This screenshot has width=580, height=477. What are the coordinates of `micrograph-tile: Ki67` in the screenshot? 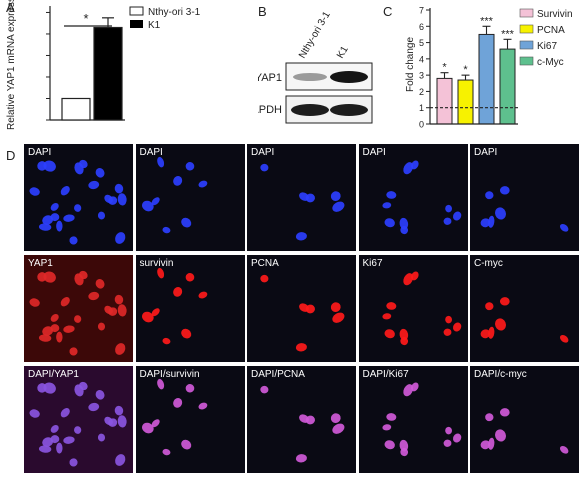 It's located at (413, 308).